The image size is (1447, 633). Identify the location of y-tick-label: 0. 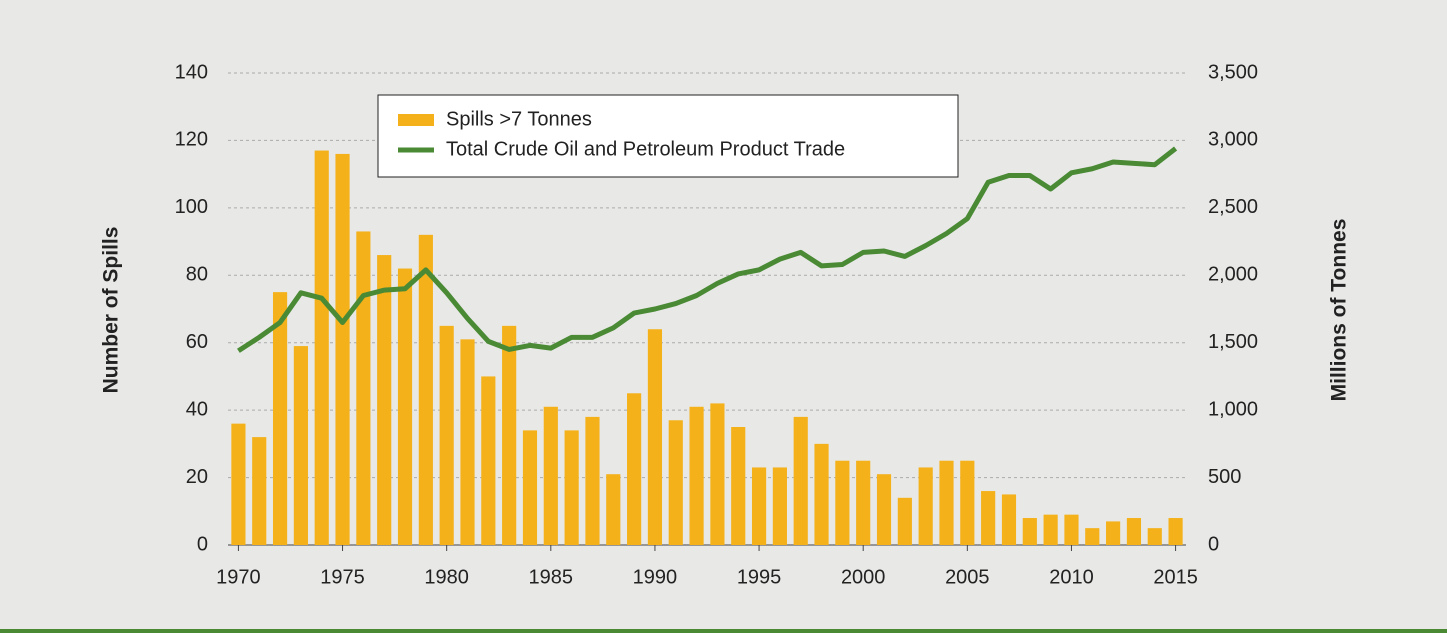
(202, 544).